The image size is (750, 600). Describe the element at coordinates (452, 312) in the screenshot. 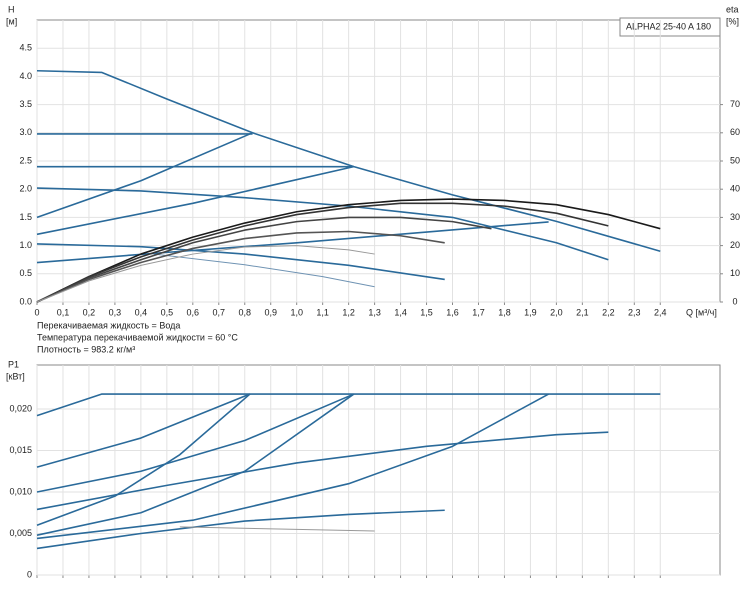

I see `x-tick-label: 1,6` at that location.